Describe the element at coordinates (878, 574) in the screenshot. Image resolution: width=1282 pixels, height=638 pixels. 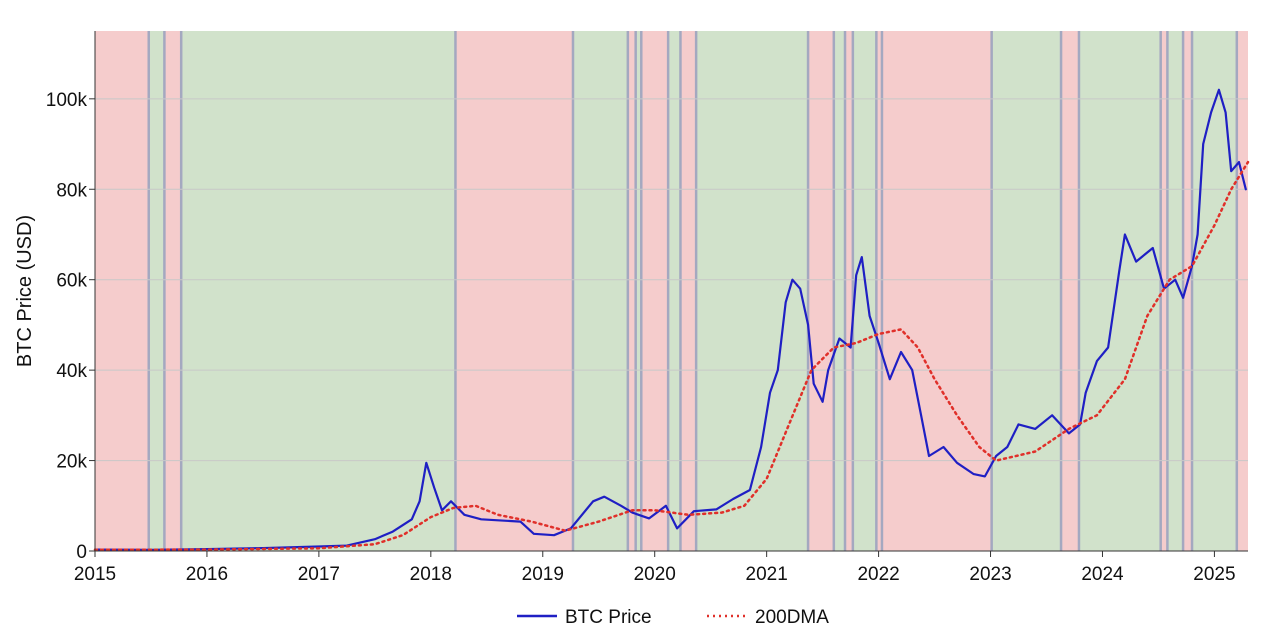
I see `x-tick-label-7: 2022` at that location.